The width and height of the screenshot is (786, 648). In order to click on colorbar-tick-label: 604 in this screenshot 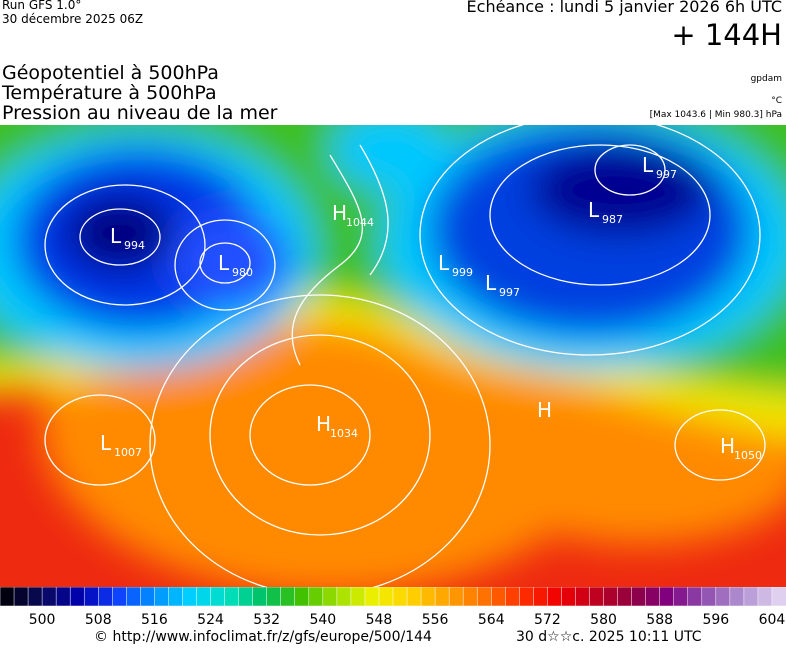, I will do `click(772, 620)`.